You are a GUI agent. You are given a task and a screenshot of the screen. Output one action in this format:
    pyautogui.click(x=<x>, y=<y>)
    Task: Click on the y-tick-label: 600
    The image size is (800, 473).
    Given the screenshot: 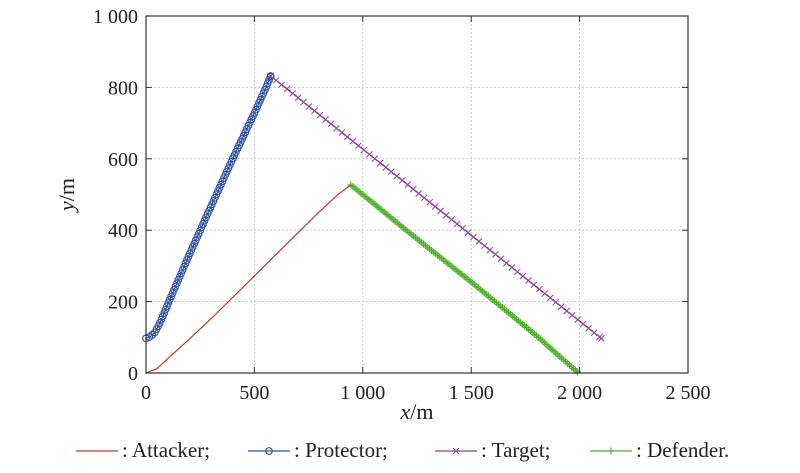 What is the action you would take?
    pyautogui.click(x=123, y=160)
    